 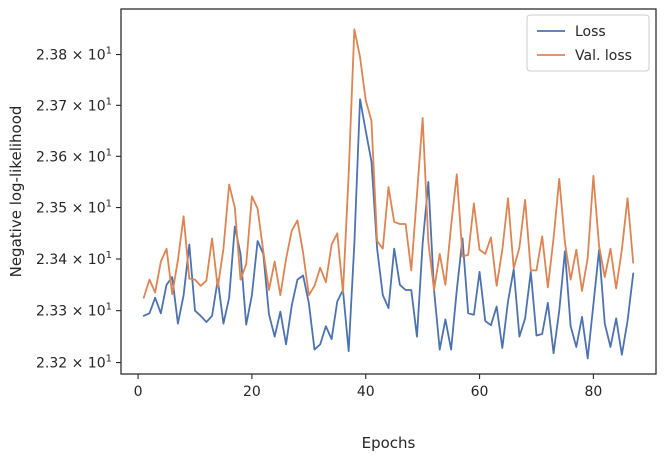 What do you see at coordinates (74, 363) in the screenshot?
I see `y-tick-label: 2.32 × 10¹` at bounding box center [74, 363].